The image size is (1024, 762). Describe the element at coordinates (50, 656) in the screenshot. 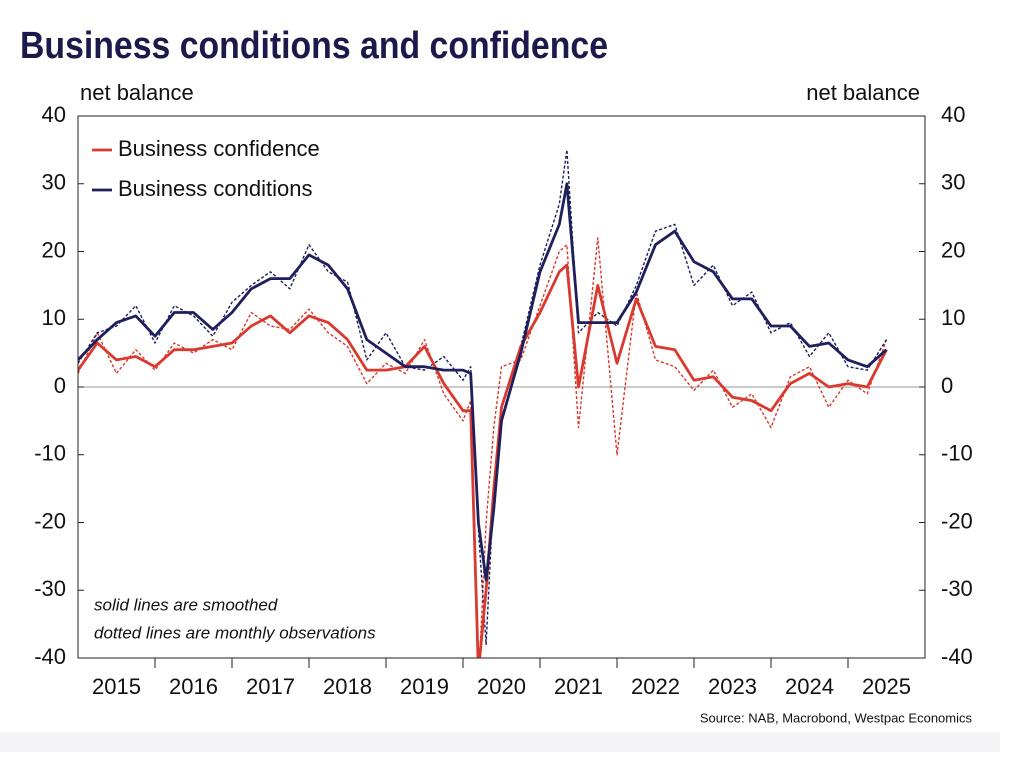

I see `y-tick-label: -40` at that location.